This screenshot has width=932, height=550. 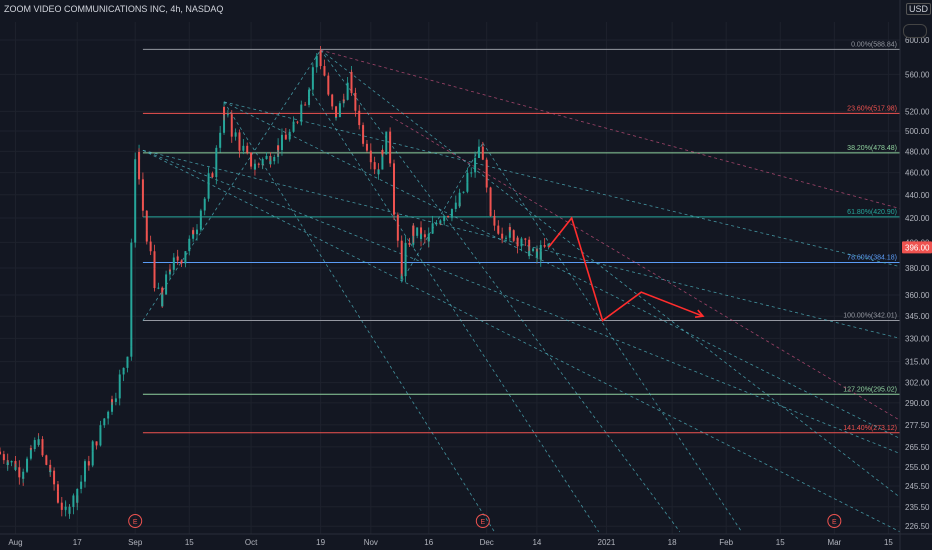 What do you see at coordinates (917, 486) in the screenshot?
I see `y-tick-19: 245.50` at bounding box center [917, 486].